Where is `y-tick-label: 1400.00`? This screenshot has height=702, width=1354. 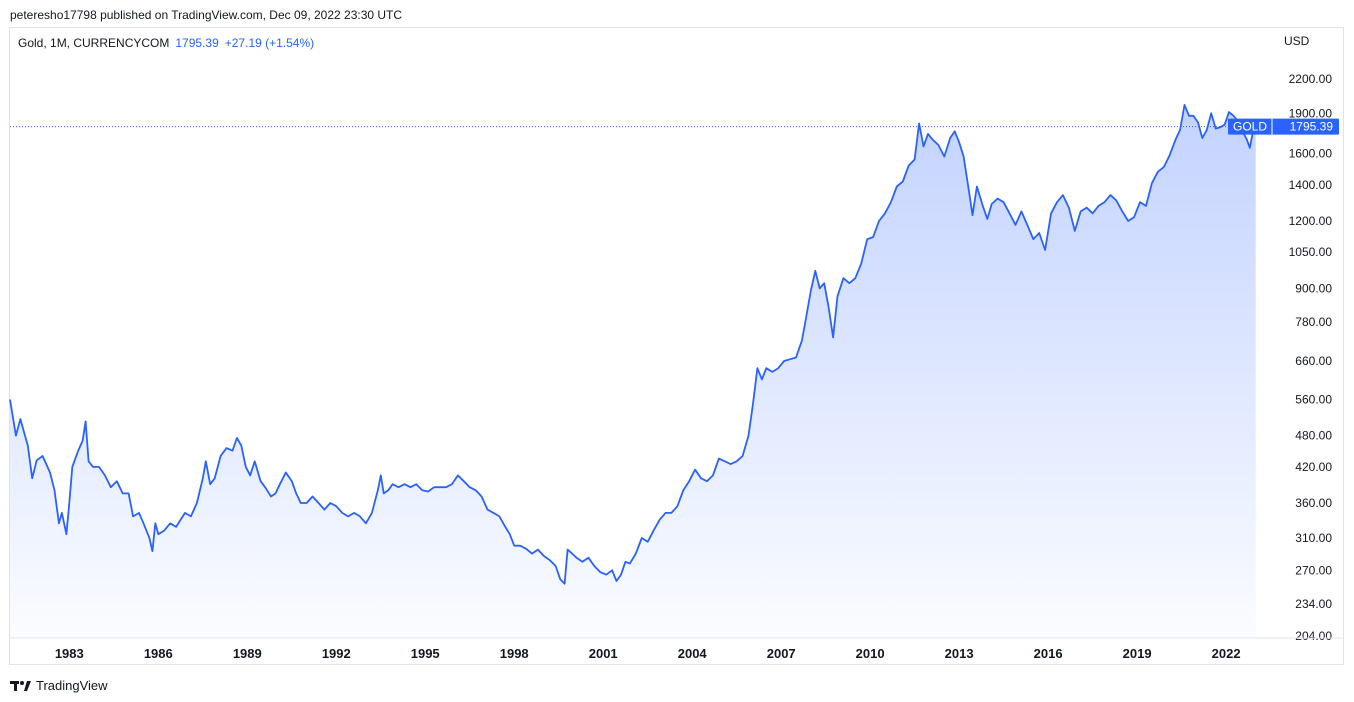
y-tick-label: 1400.00 is located at coordinates (1311, 185).